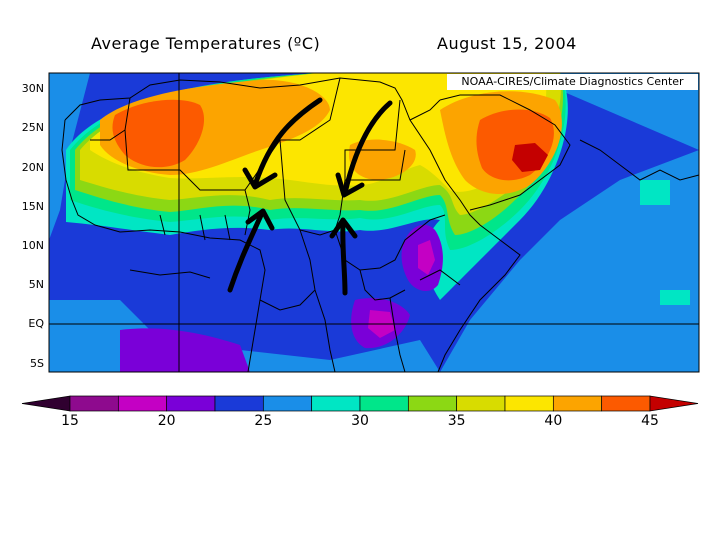  I want to click on latitude-label: 5S, so click(37, 363).